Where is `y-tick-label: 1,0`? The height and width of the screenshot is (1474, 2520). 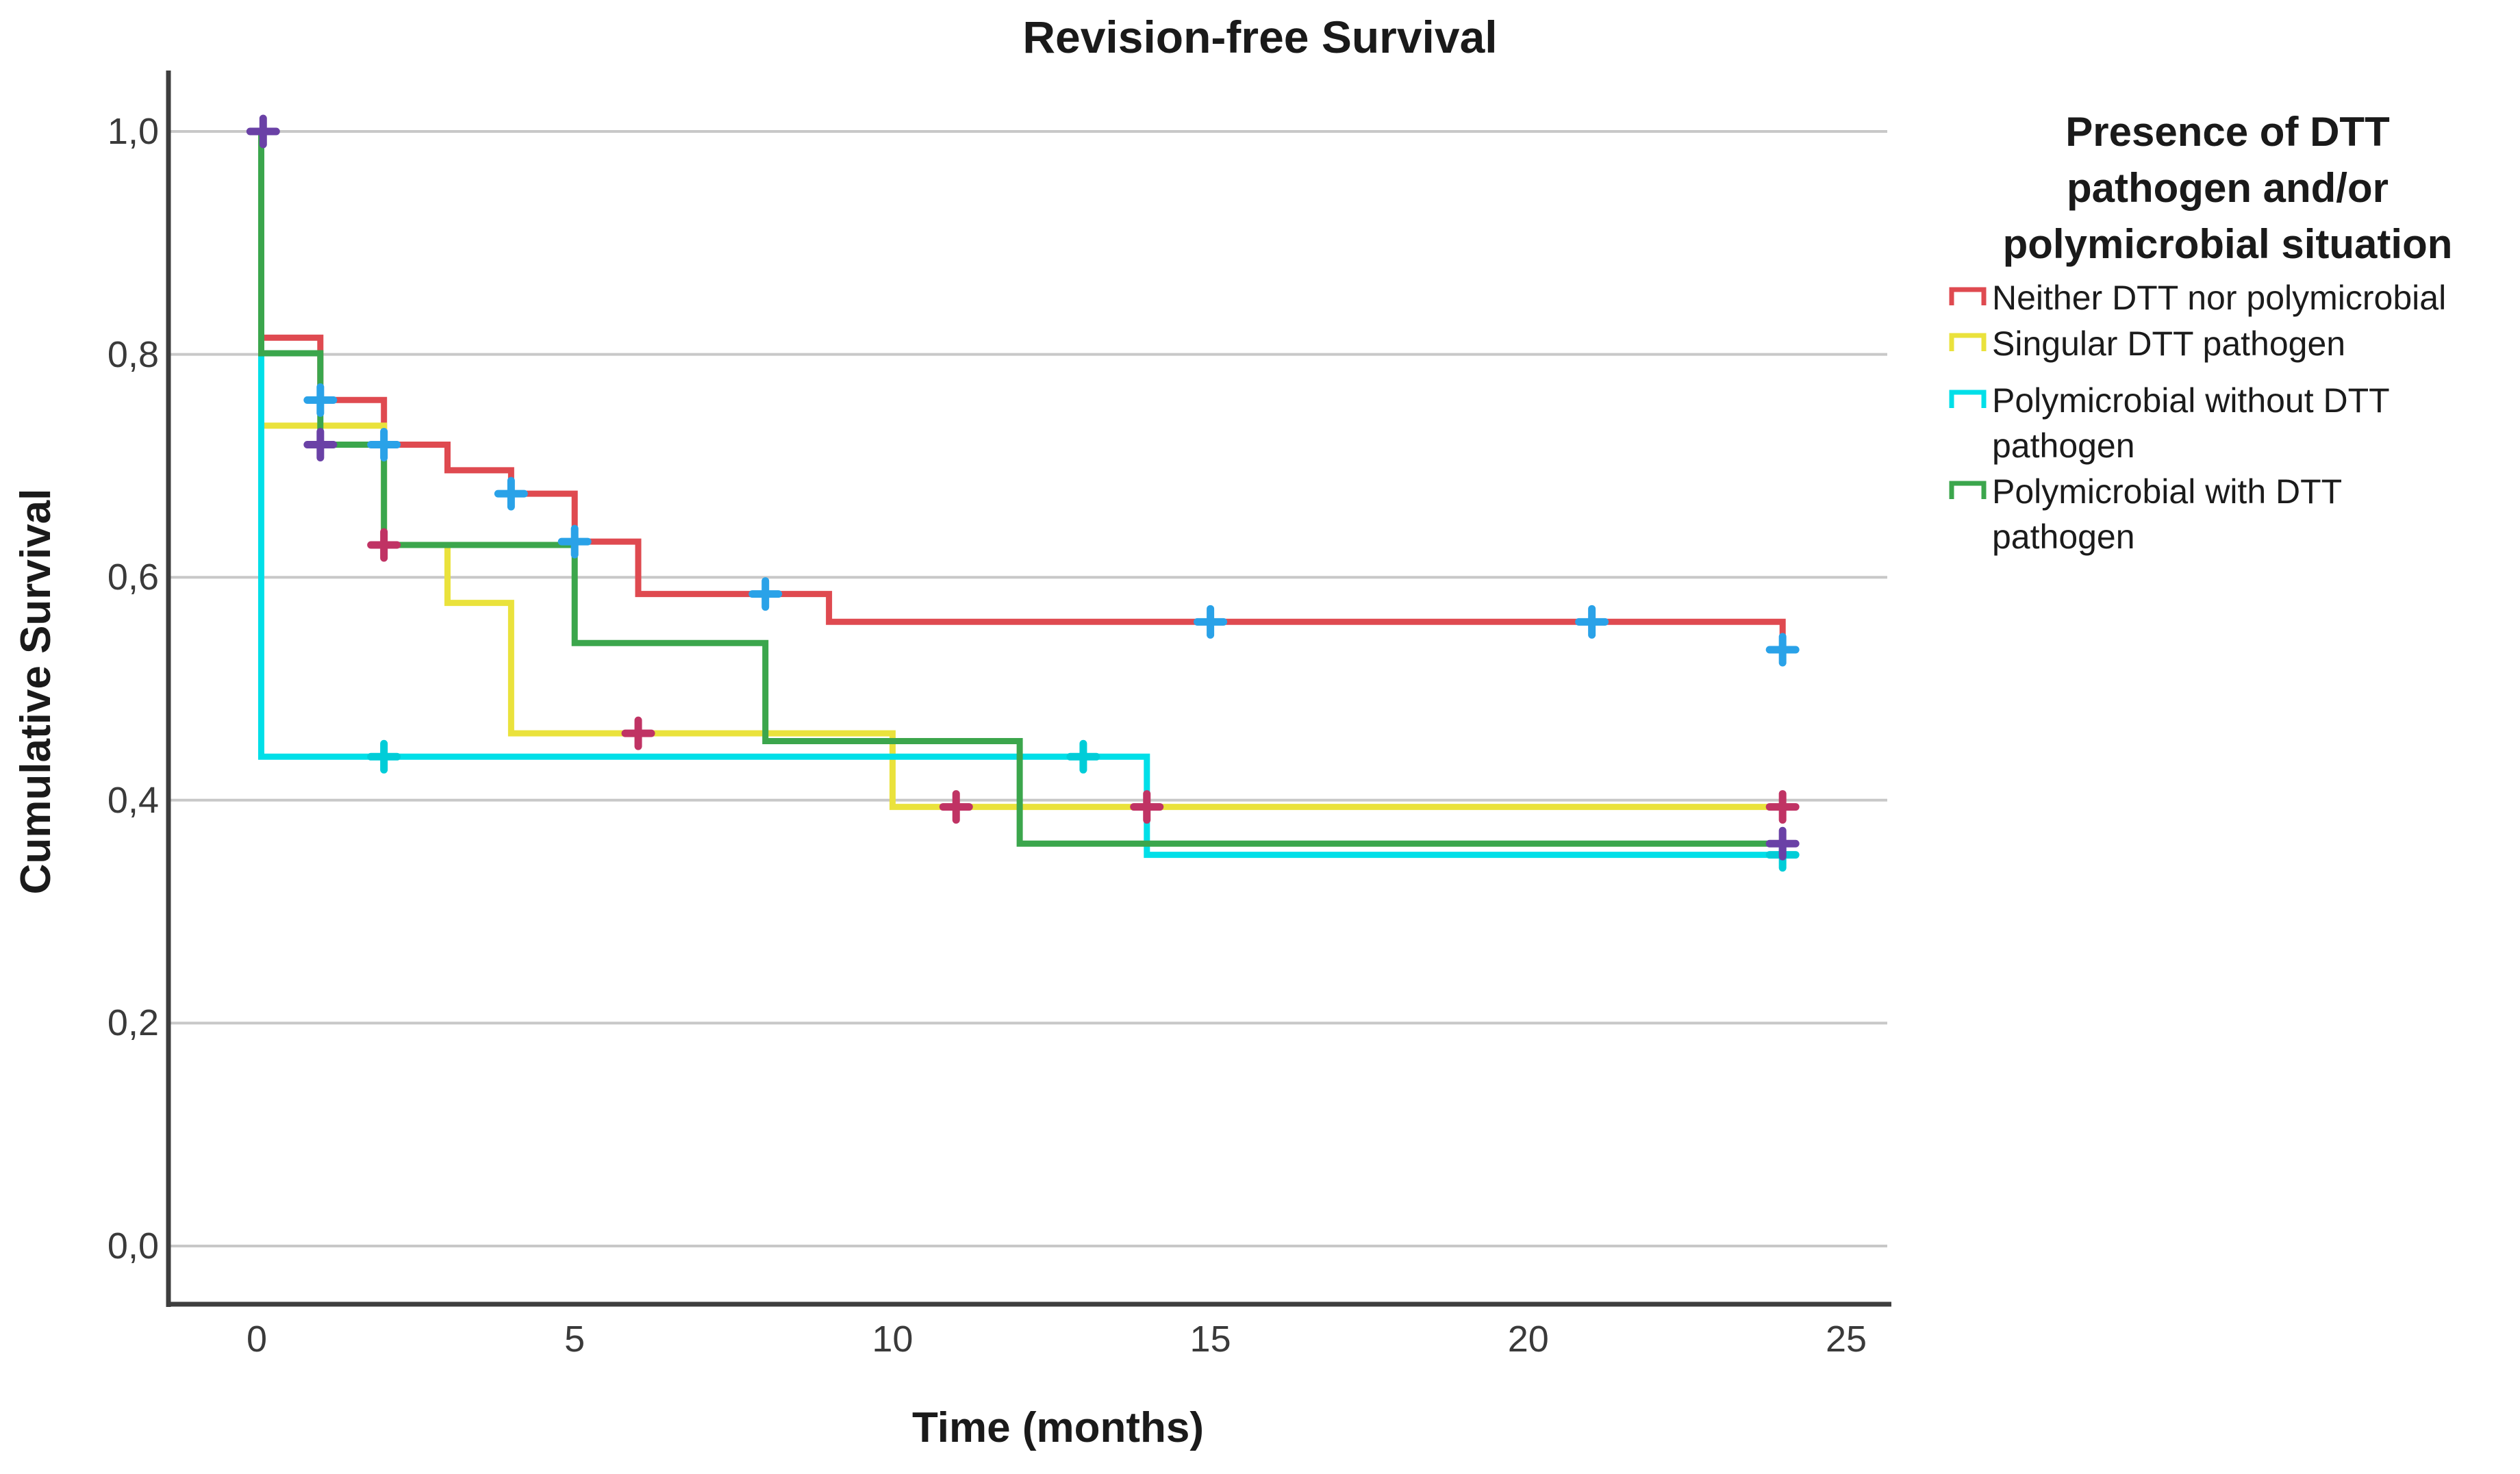
y-tick-label: 1,0 is located at coordinates (133, 131).